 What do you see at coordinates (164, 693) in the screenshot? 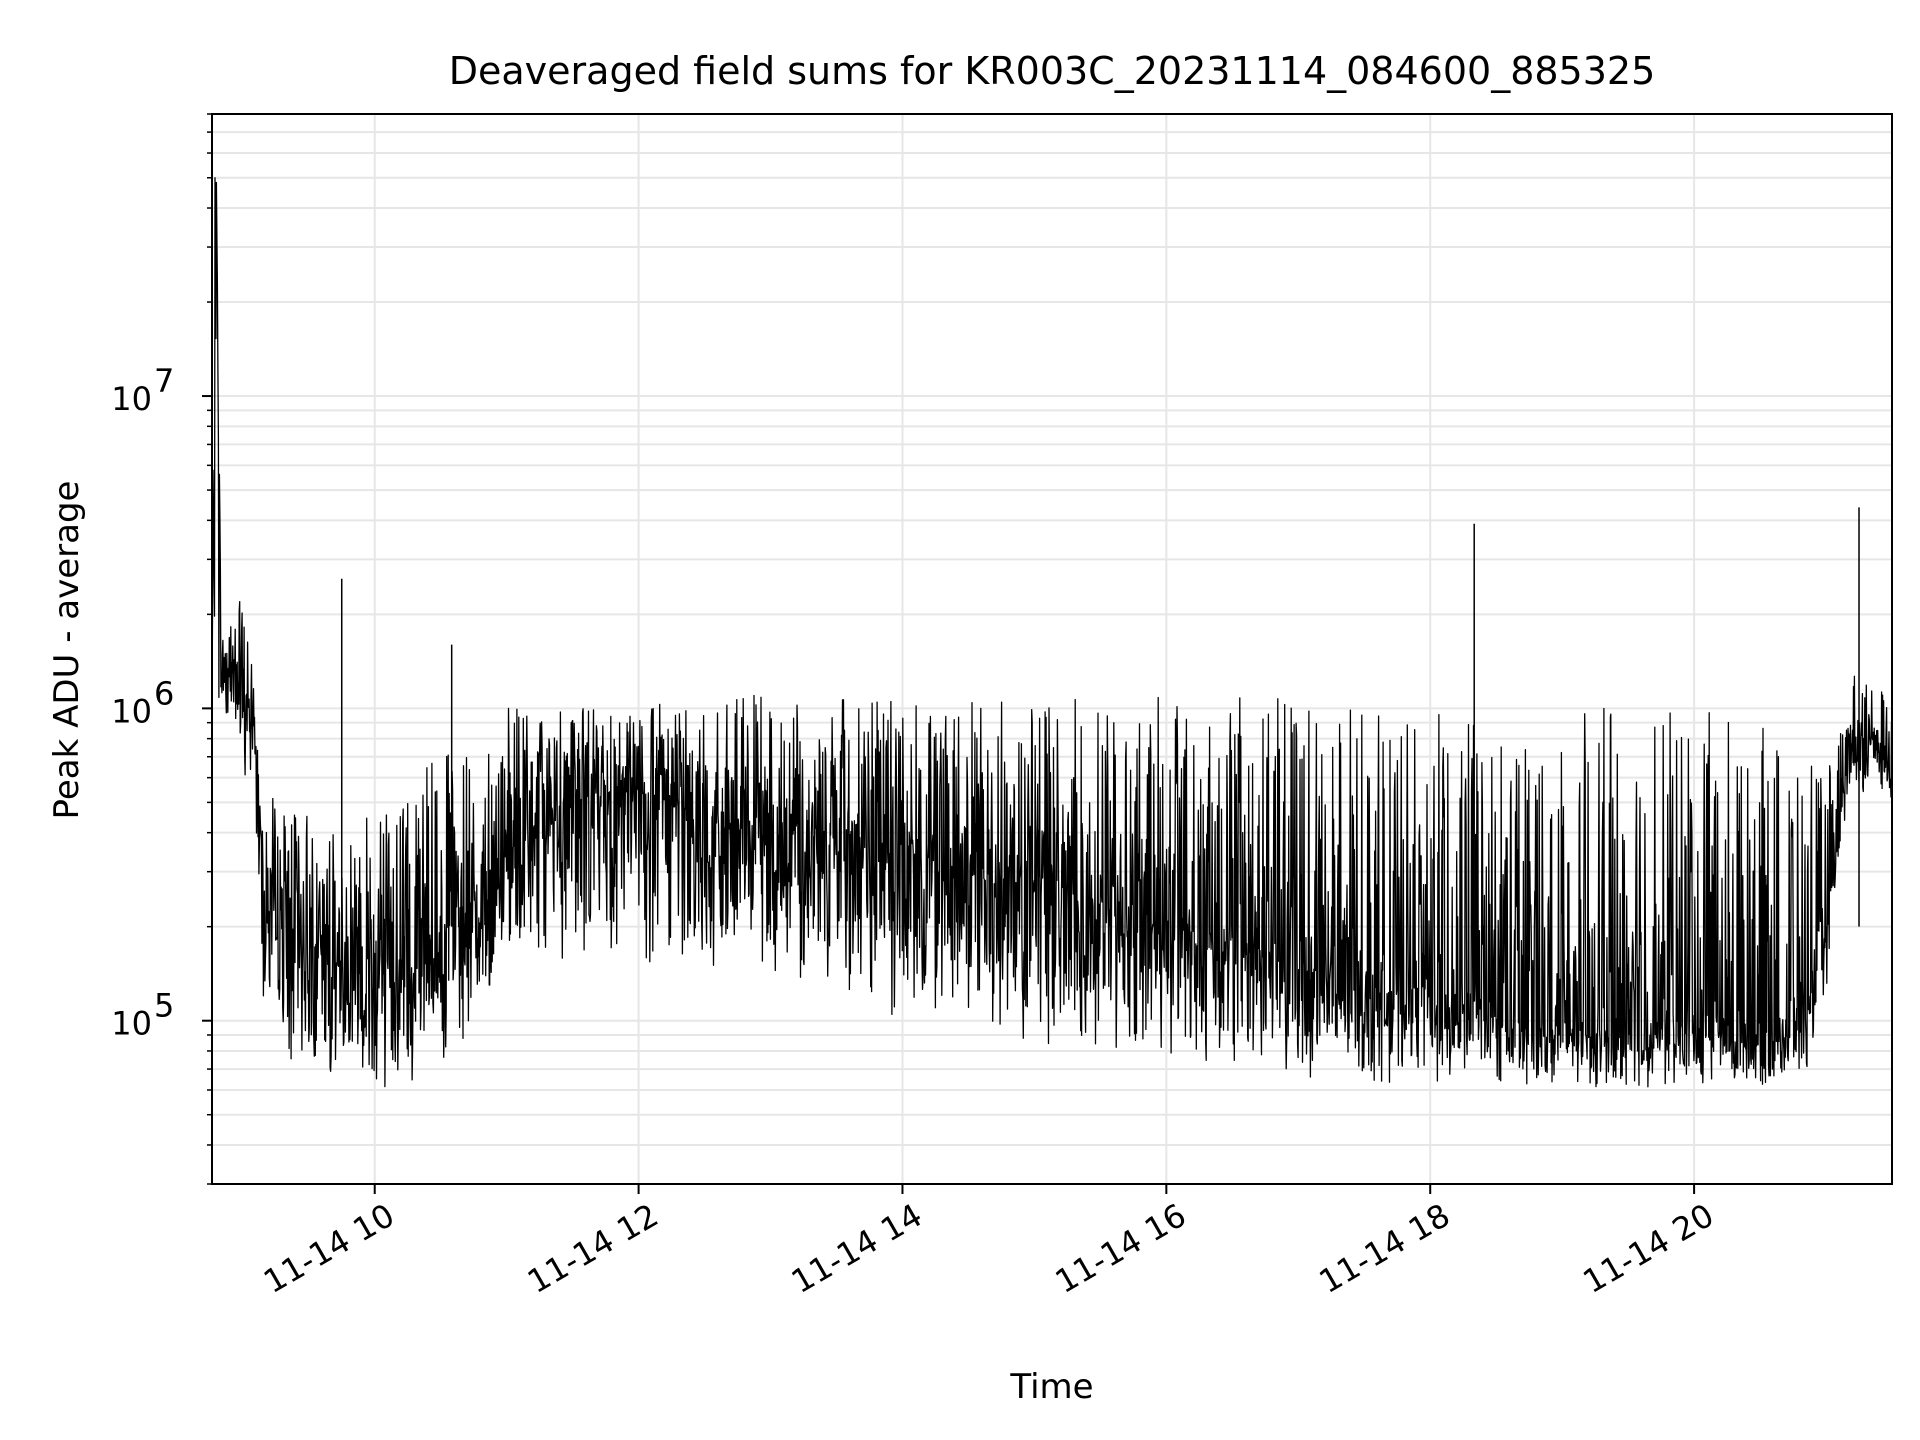
I see `y-tick-exponent: 6` at bounding box center [164, 693].